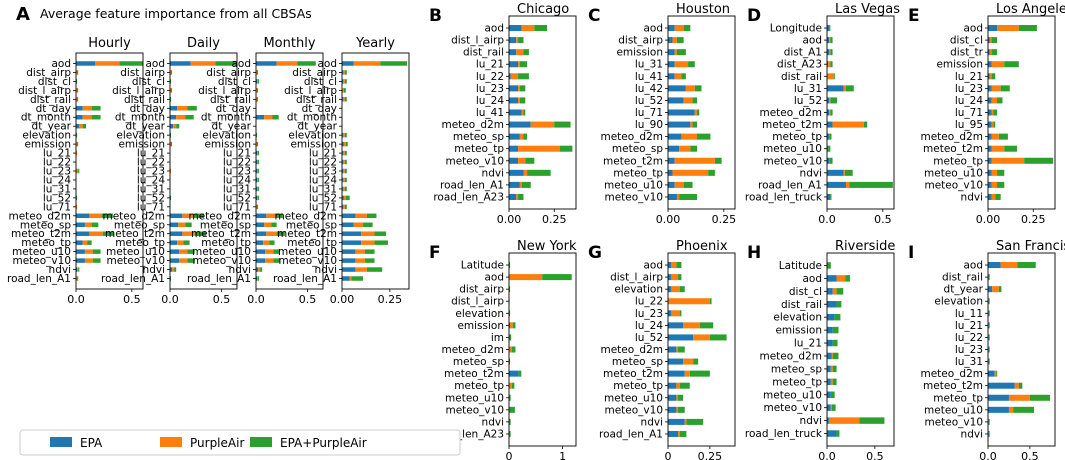 Image resolution: width=1065 pixels, height=460 pixels. Describe the element at coordinates (649, 89) in the screenshot. I see `category-label: lu_42` at that location.